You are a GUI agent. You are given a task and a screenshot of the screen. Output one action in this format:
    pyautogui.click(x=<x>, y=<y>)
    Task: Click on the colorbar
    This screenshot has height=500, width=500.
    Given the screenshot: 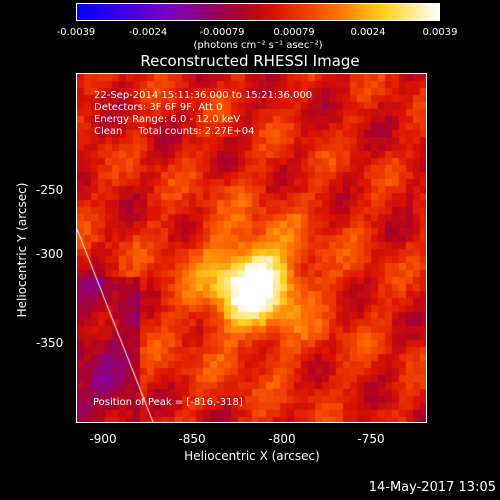 What is the action you would take?
    pyautogui.click(x=258, y=12)
    